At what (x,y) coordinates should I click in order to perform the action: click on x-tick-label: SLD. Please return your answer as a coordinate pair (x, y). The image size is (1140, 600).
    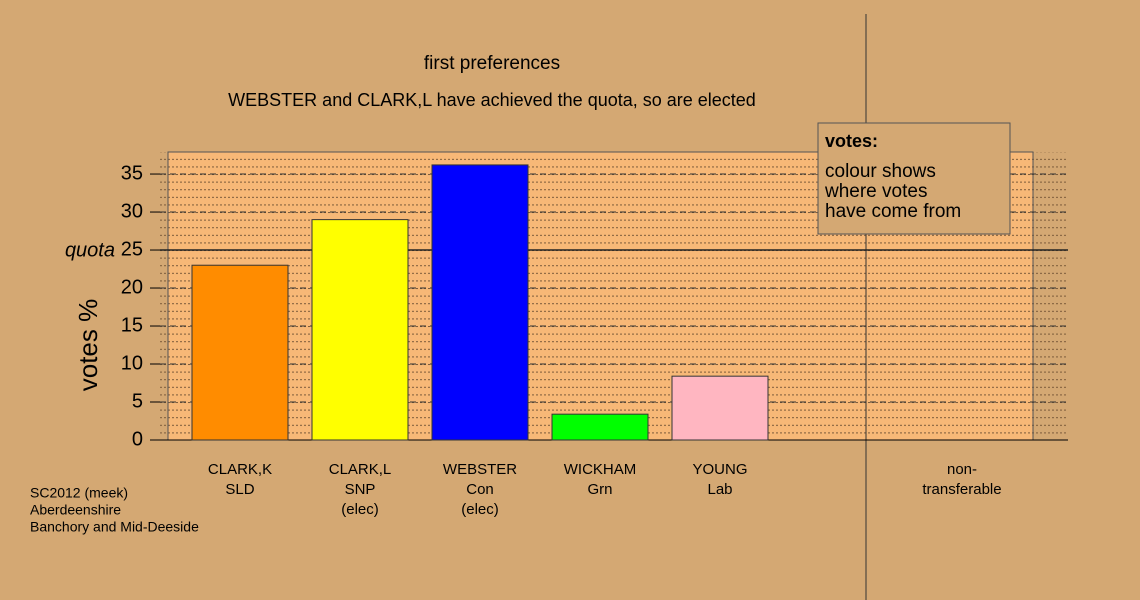
    Looking at the image, I should click on (239, 489).